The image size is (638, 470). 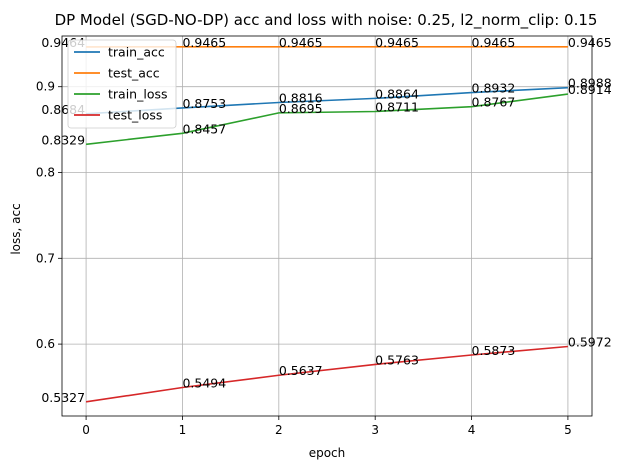 I want to click on legend: train_acc test_acc train_loss test_loss, so click(x=122, y=84).